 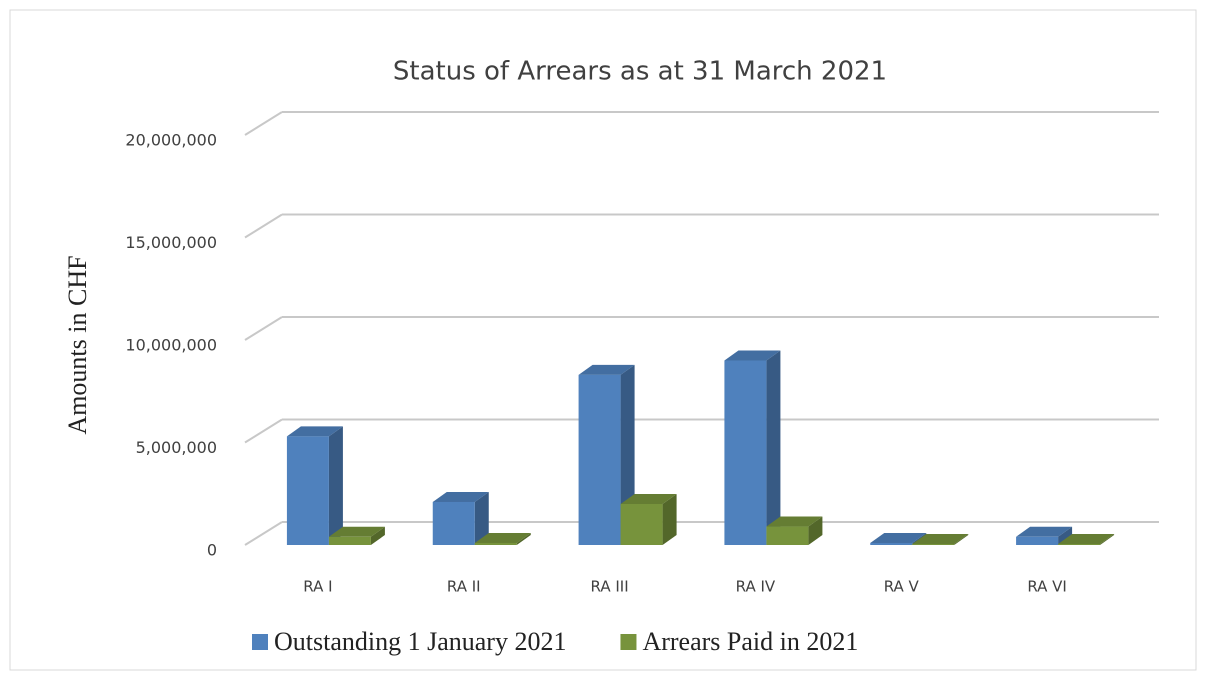 I want to click on x-tick-label: RA IV, so click(x=756, y=587).